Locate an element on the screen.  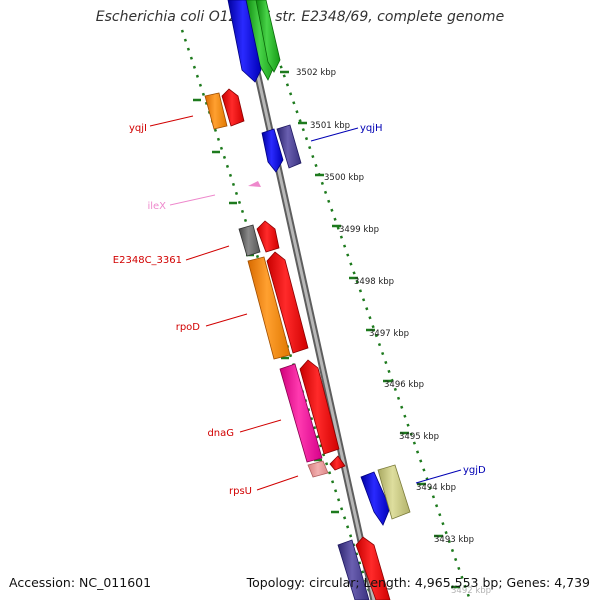
scale-label: 3501 kbp is located at coordinates (330, 126).